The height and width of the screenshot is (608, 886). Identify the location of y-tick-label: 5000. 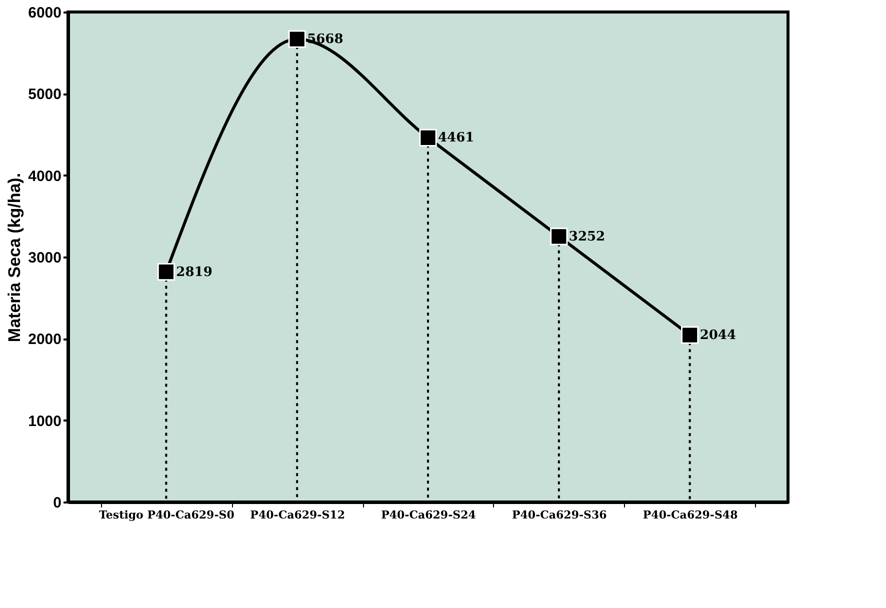
(45, 95).